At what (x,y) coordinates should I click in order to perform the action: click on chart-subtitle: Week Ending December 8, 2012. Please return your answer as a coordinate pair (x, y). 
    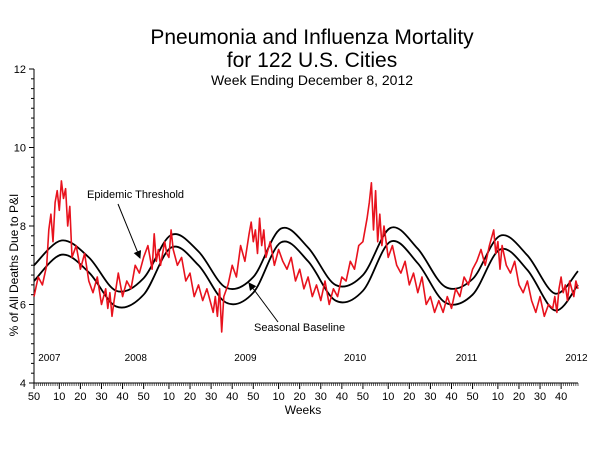
    Looking at the image, I should click on (312, 80).